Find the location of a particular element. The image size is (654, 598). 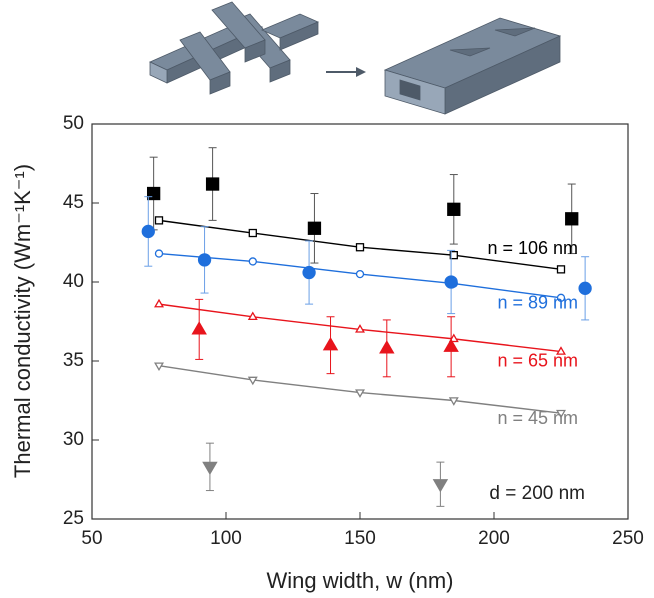

y-tick-label: 40 is located at coordinates (73, 281).